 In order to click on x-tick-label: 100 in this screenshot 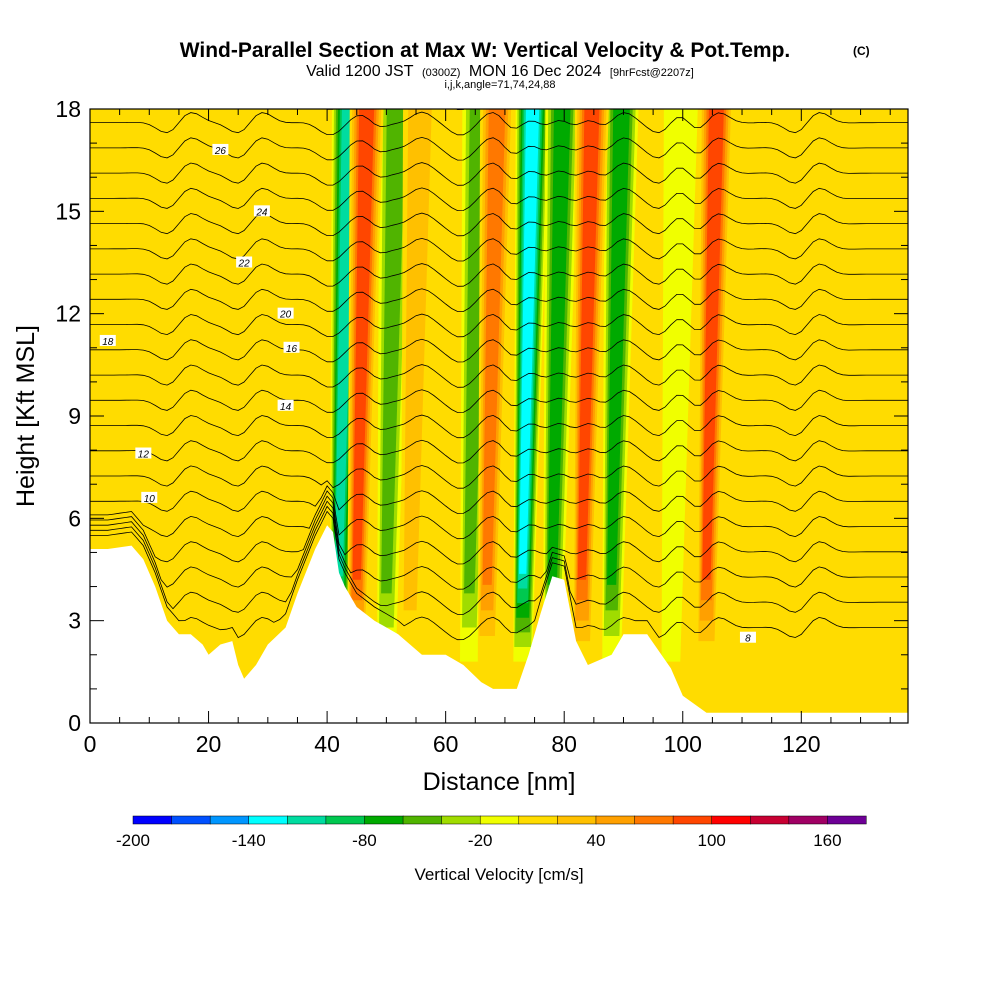, I will do `click(683, 744)`.